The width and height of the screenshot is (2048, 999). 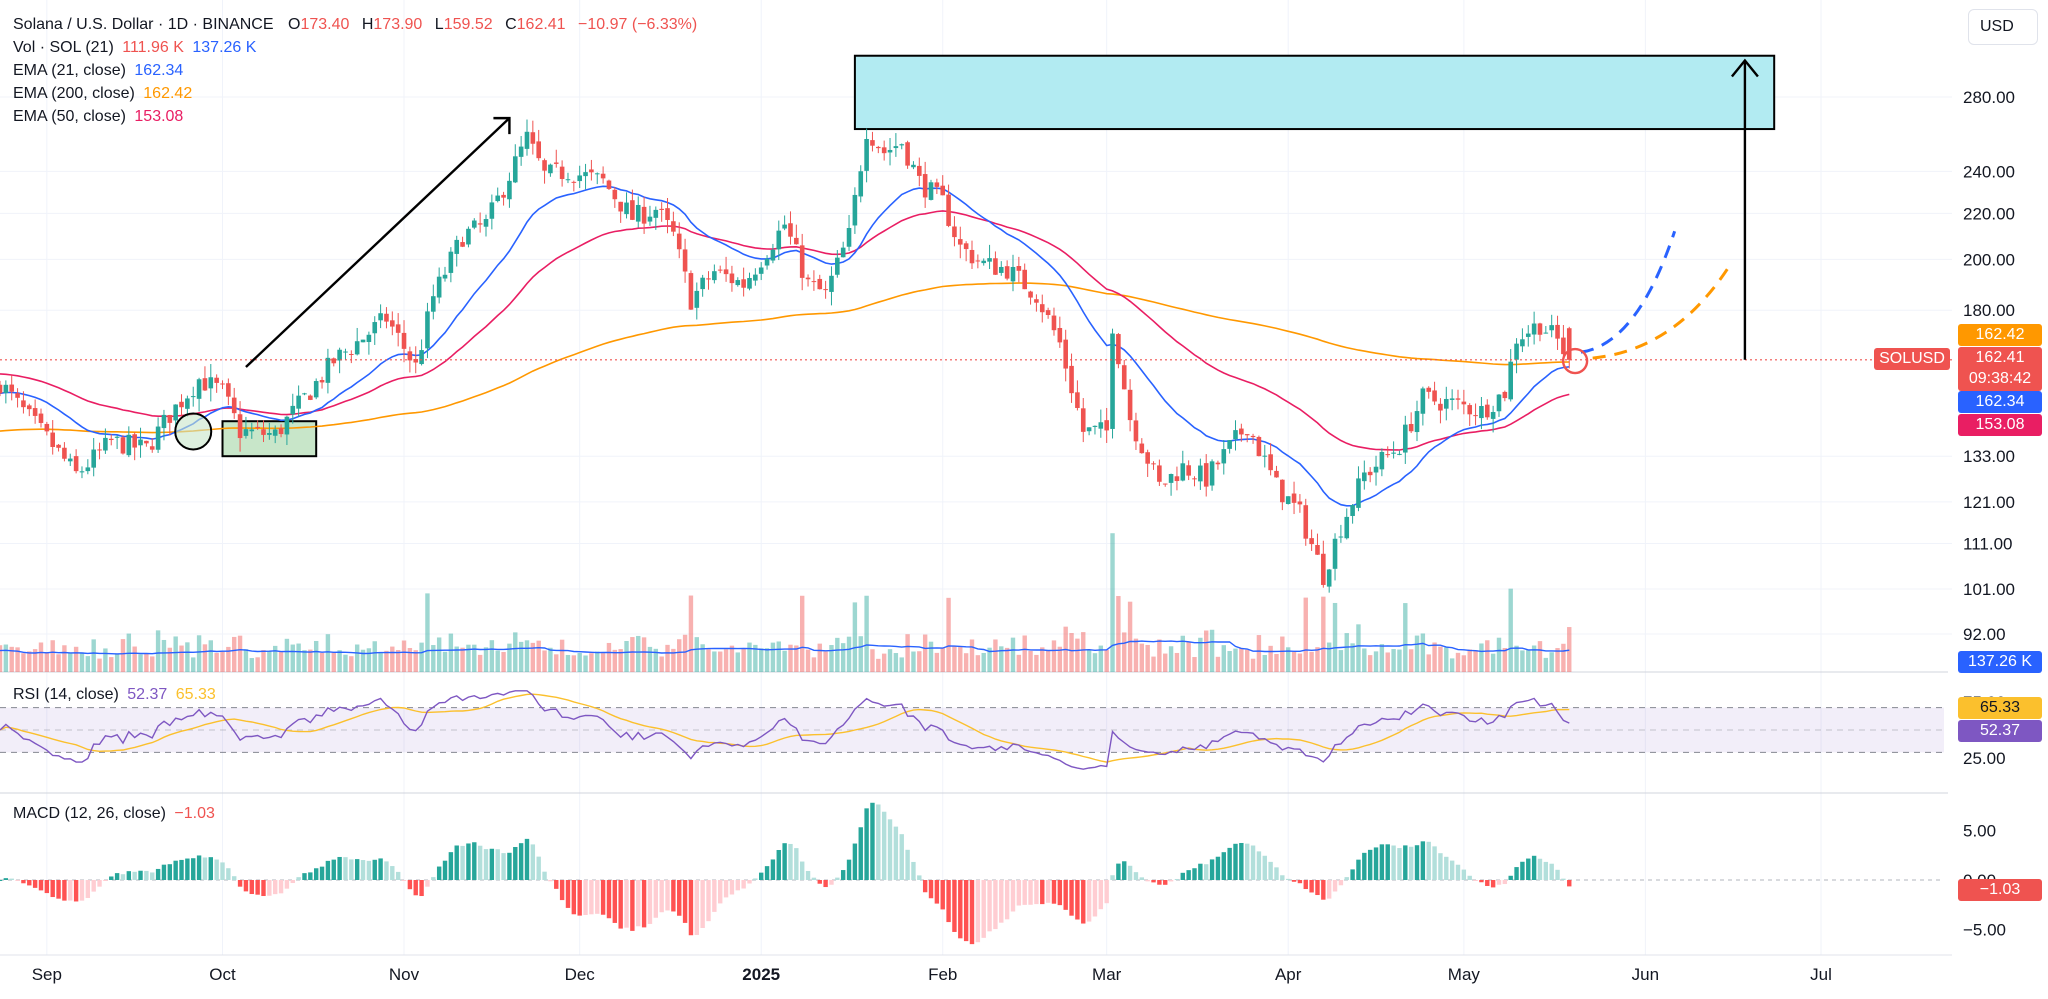 What do you see at coordinates (785, 358) in the screenshot?
I see `ema200-line` at bounding box center [785, 358].